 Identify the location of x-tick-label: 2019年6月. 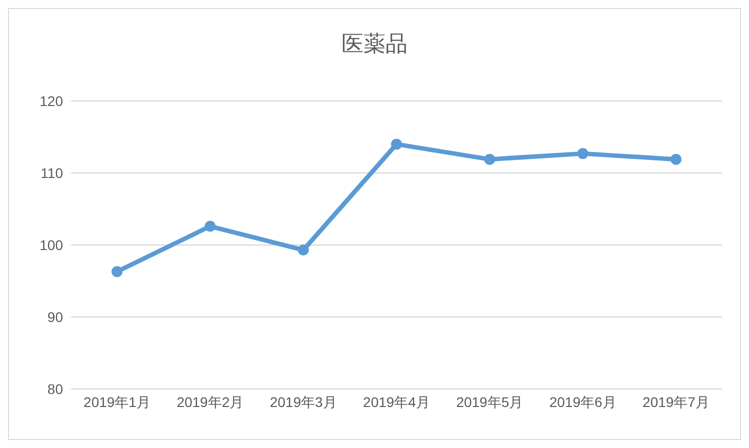
(582, 402).